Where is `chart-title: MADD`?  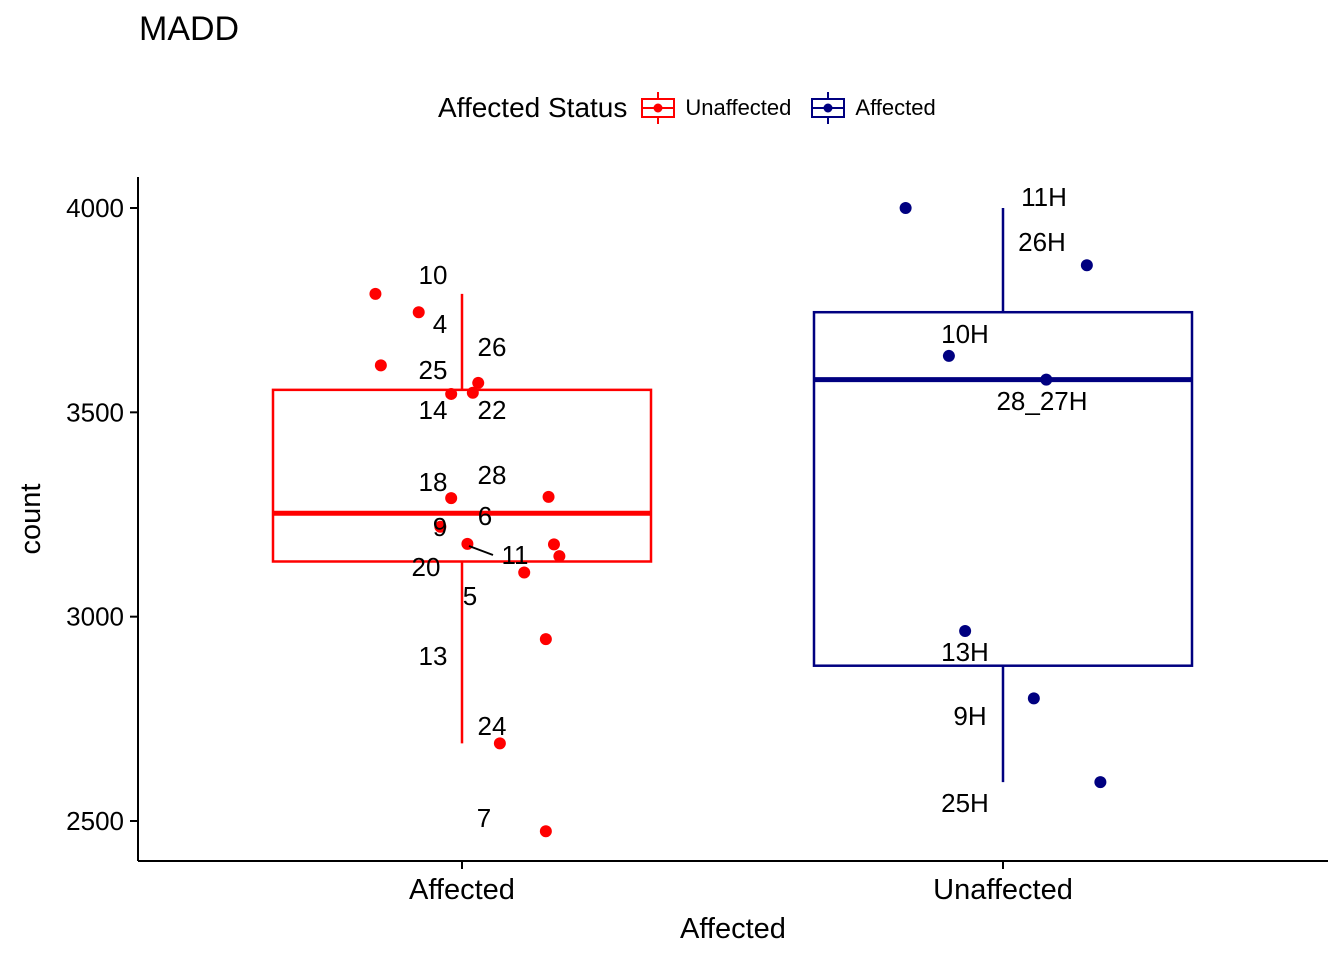 chart-title: MADD is located at coordinates (189, 29).